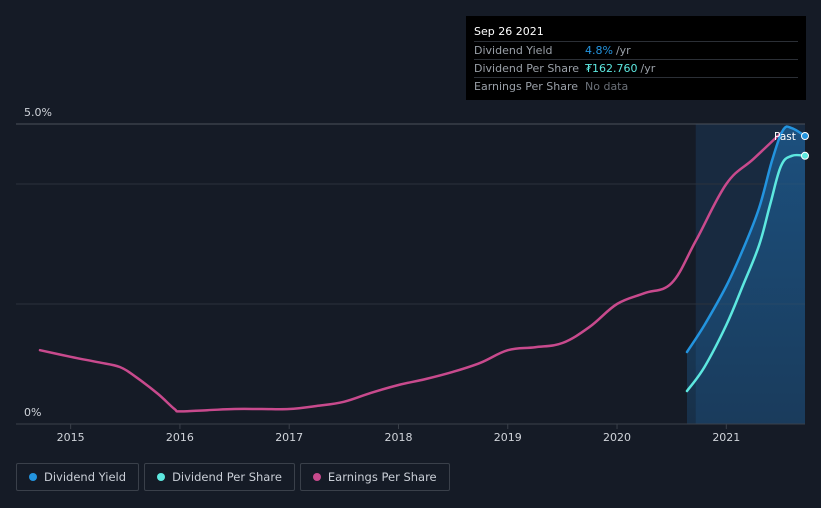  I want to click on tooltip-row-label: Earnings Per Share, so click(526, 86).